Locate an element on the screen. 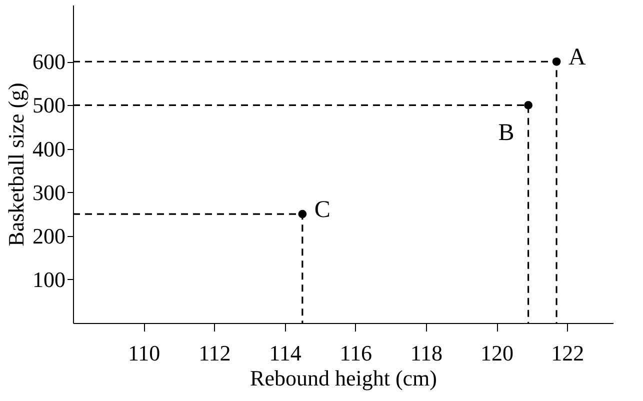  x-tick-label: 116 is located at coordinates (356, 353).